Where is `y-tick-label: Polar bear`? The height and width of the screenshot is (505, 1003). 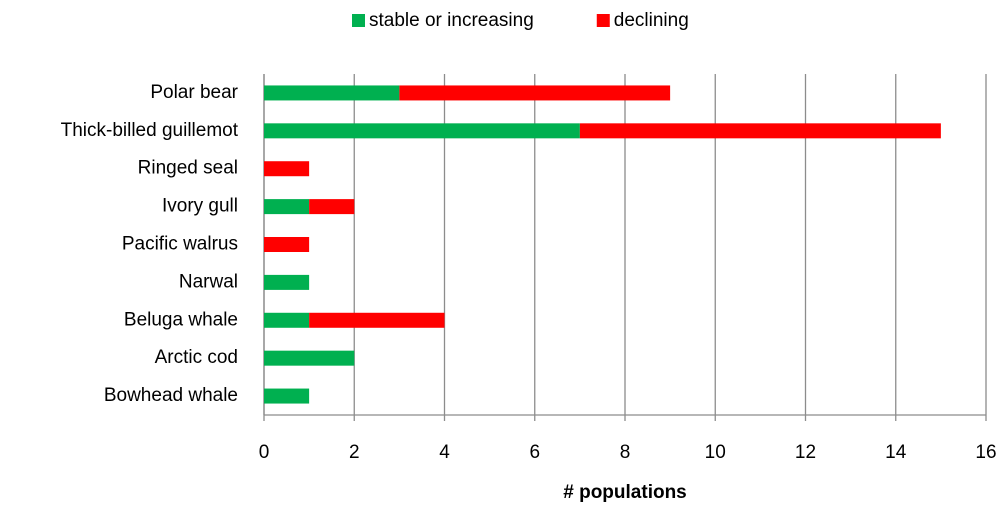 y-tick-label: Polar bear is located at coordinates (194, 92).